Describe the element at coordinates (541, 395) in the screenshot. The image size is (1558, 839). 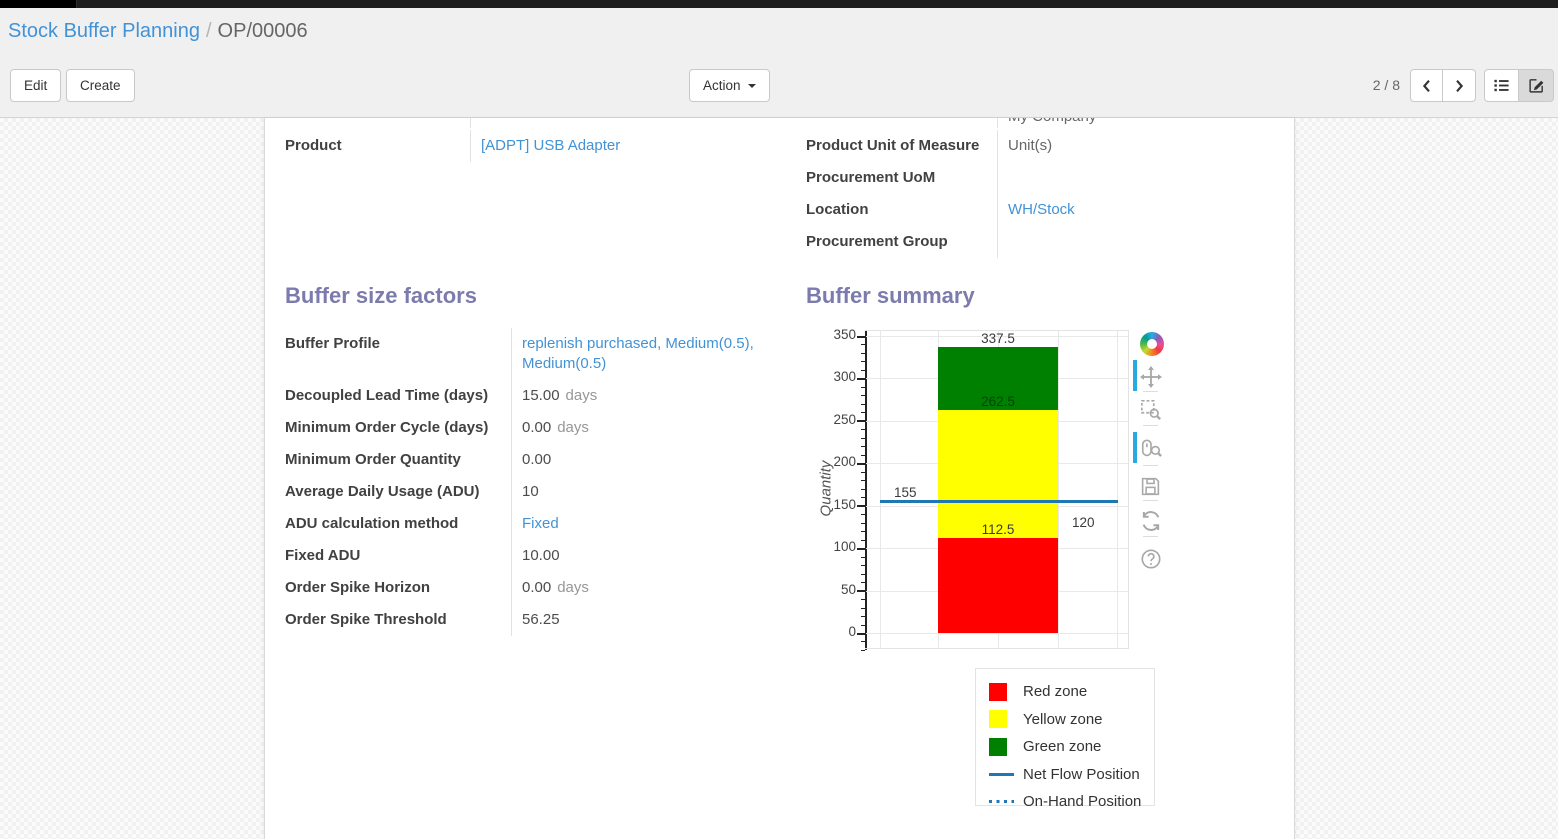
I see `field-value-text: 15.00` at that location.